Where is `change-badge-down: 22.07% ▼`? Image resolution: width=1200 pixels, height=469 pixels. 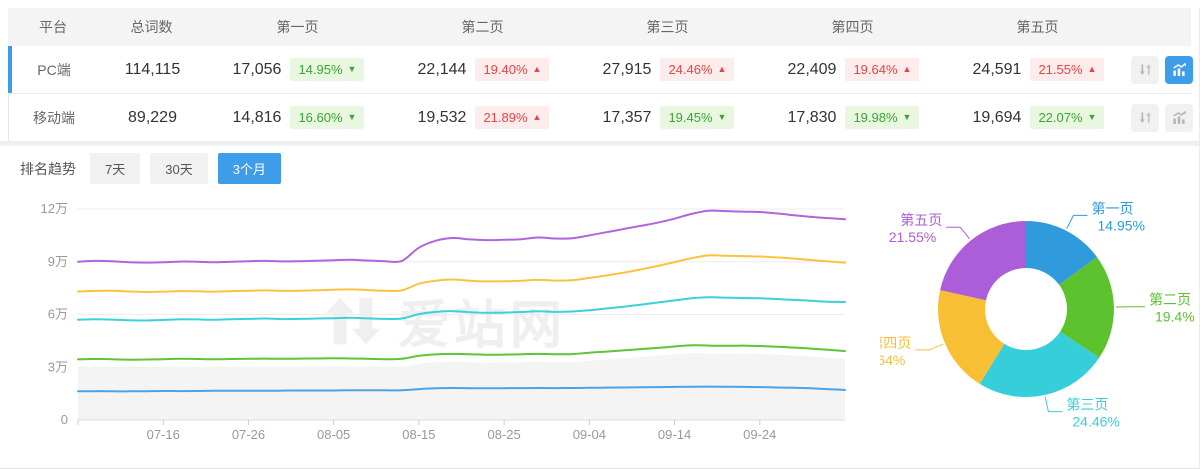 change-badge-down: 22.07% ▼ is located at coordinates (1067, 117).